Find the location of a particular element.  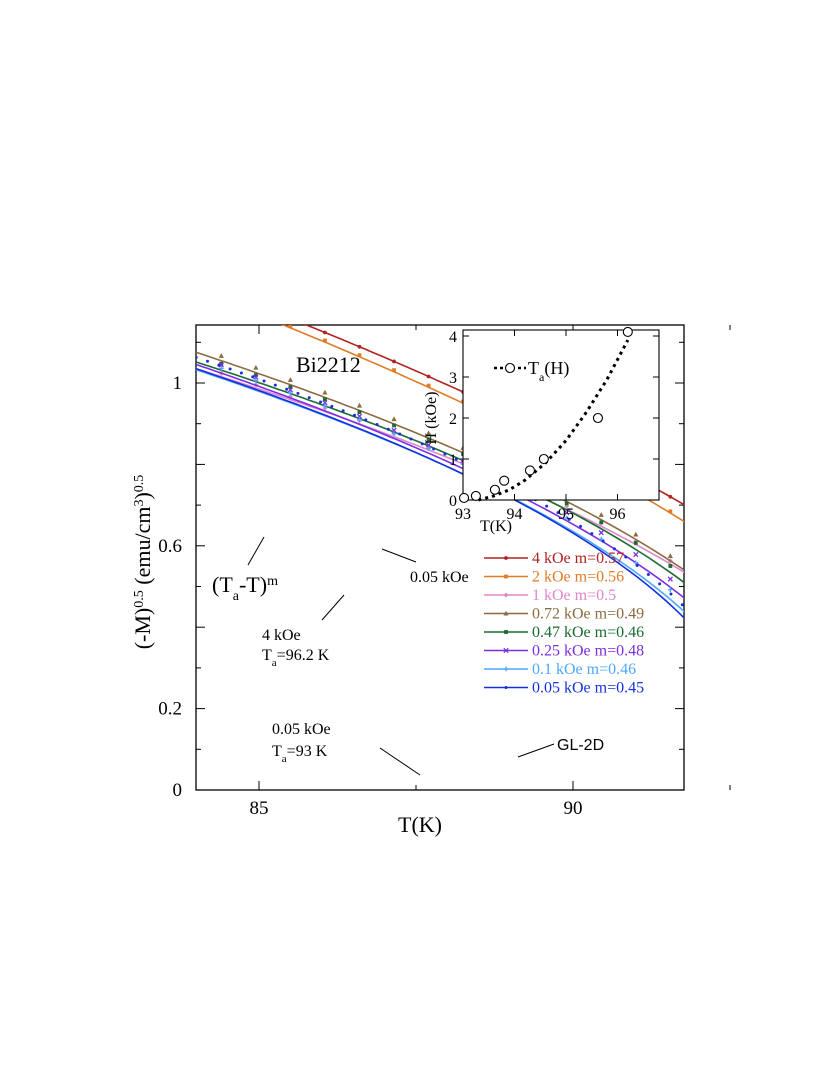

inset-y-tick-label: 1 is located at coordinates (453, 460).